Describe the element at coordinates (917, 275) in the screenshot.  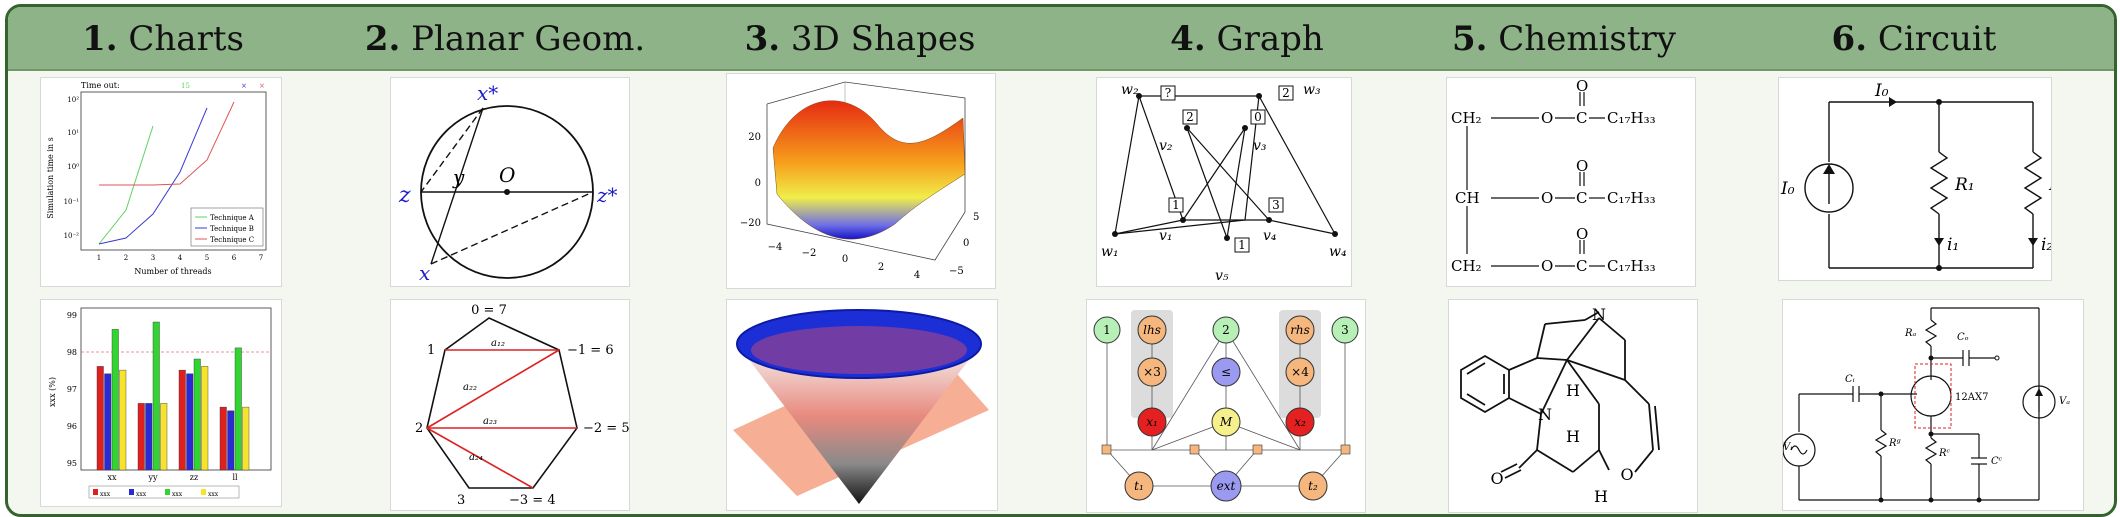
I see `svg-text: 4` at that location.